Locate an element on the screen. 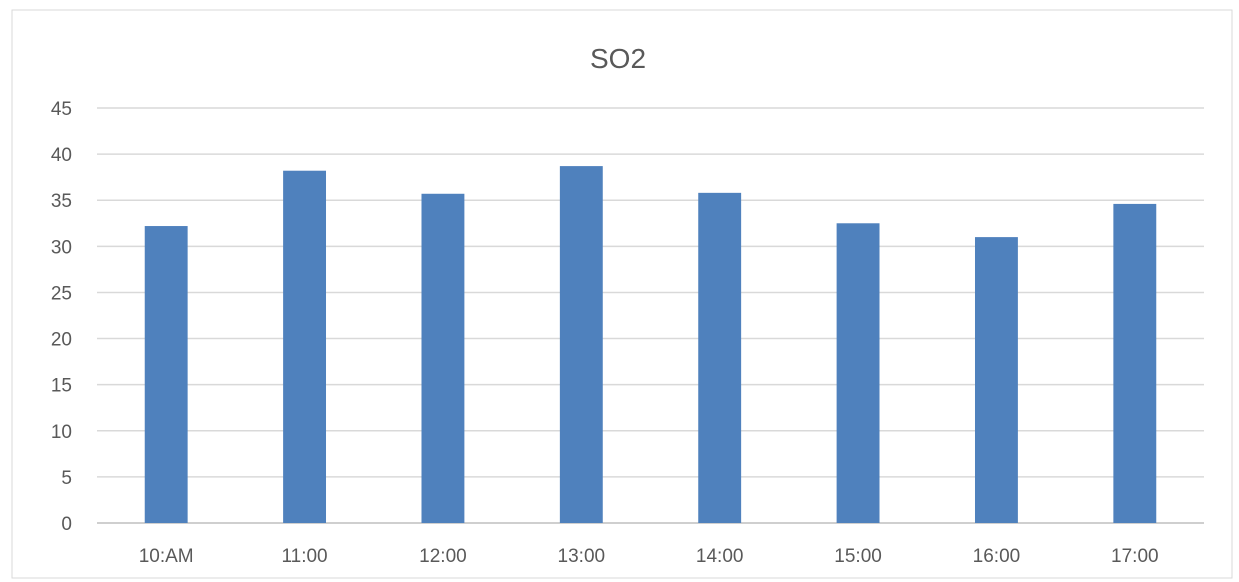 The width and height of the screenshot is (1239, 582). y-tick-label: 15 is located at coordinates (61, 386).